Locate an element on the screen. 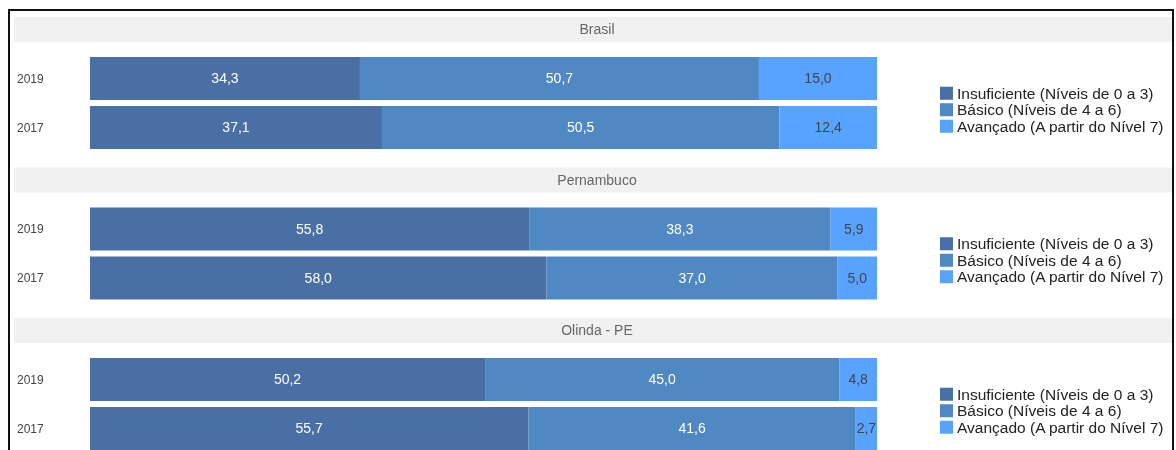 This screenshot has width=1176, height=450. data-label: 38,3 is located at coordinates (680, 228).